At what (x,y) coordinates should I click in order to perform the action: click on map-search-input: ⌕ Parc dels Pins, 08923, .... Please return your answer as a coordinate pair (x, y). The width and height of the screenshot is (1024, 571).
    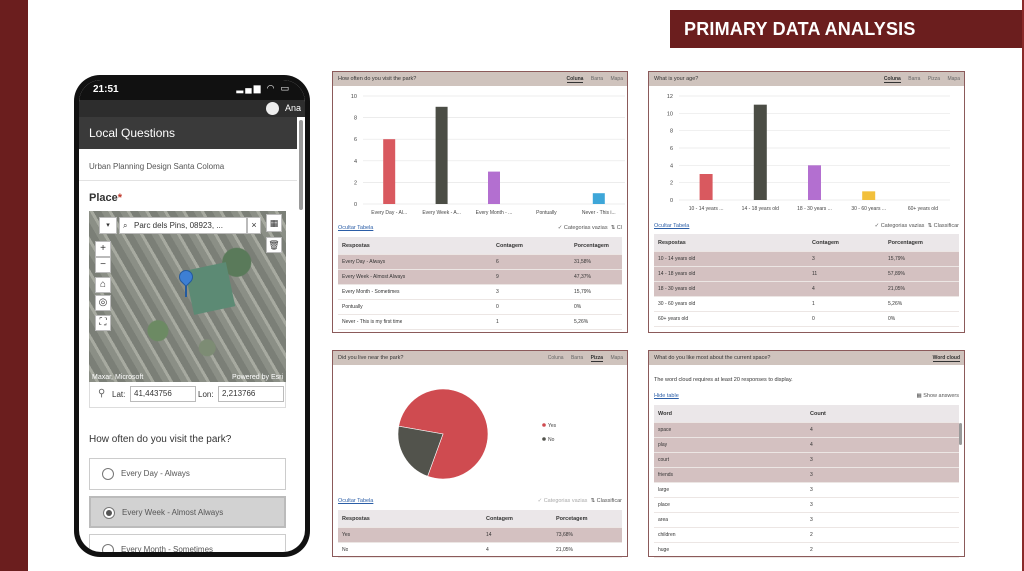
    Looking at the image, I should click on (183, 225).